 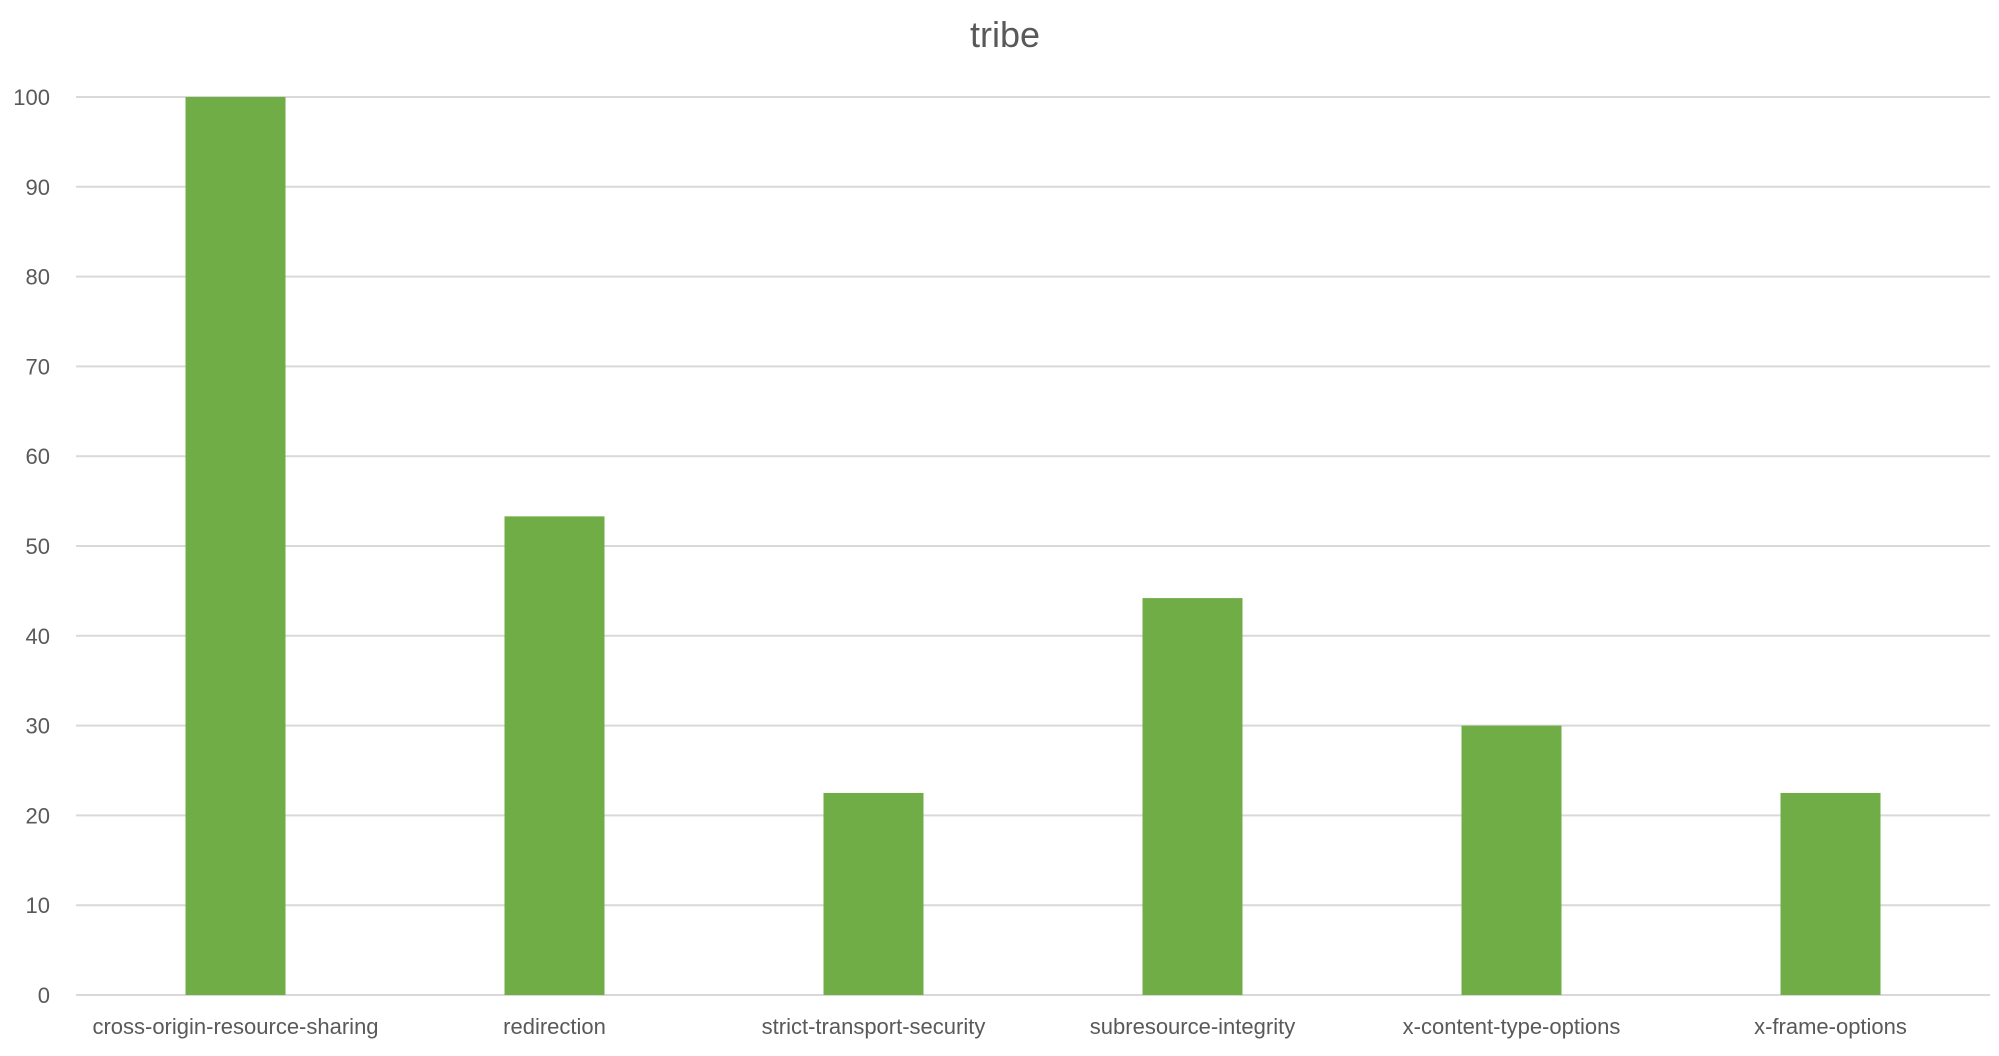 I want to click on y-tick-label-70: 70, so click(x=38, y=366).